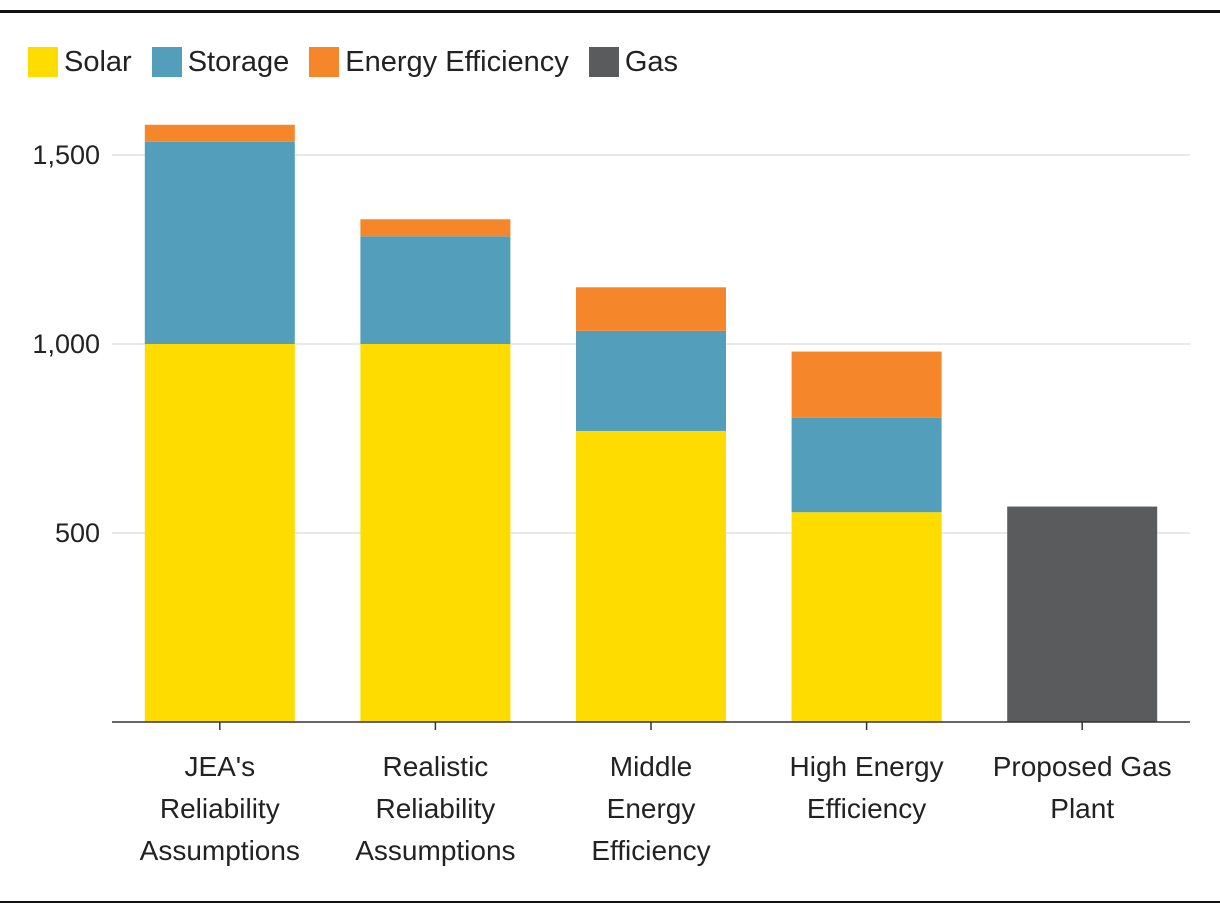 The image size is (1220, 914). I want to click on x-category-label-3: Middle Energy Efficiency, so click(650, 808).